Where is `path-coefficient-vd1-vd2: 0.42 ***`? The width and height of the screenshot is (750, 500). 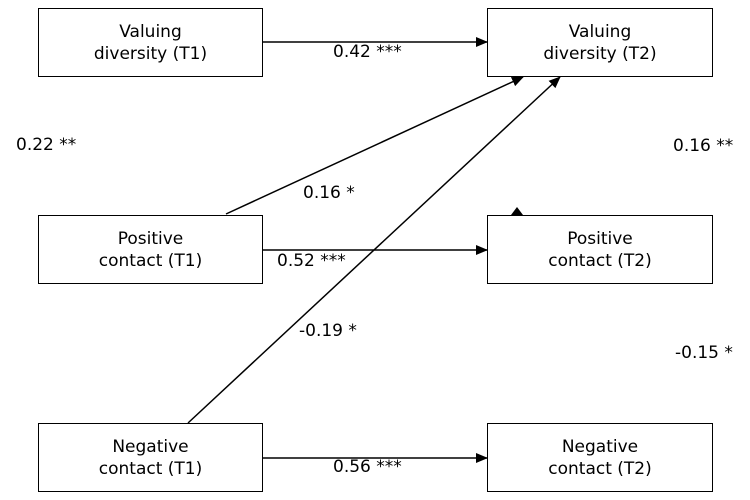
path-coefficient-vd1-vd2: 0.42 *** is located at coordinates (367, 52).